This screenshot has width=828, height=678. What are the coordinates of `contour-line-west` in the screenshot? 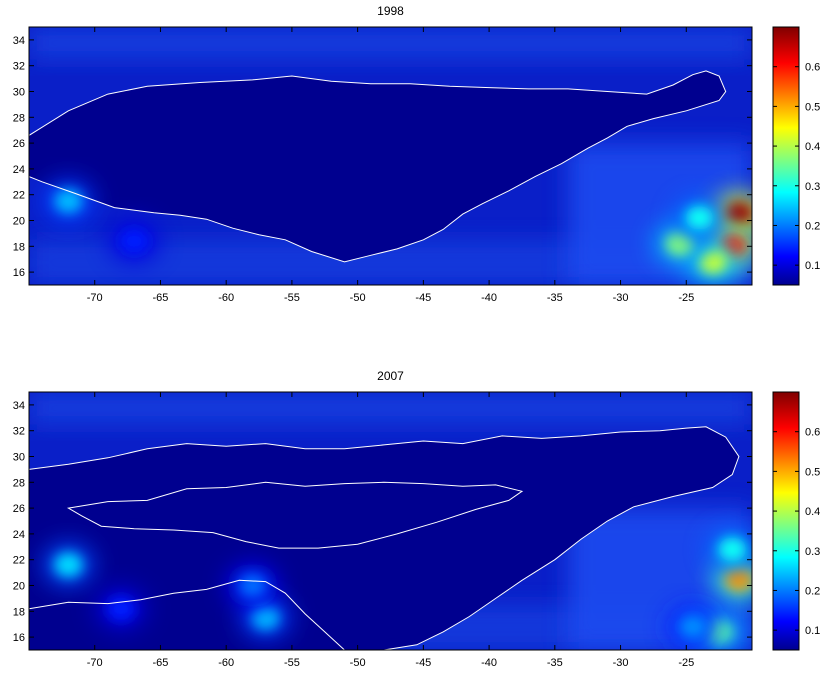 It's located at (187, 614).